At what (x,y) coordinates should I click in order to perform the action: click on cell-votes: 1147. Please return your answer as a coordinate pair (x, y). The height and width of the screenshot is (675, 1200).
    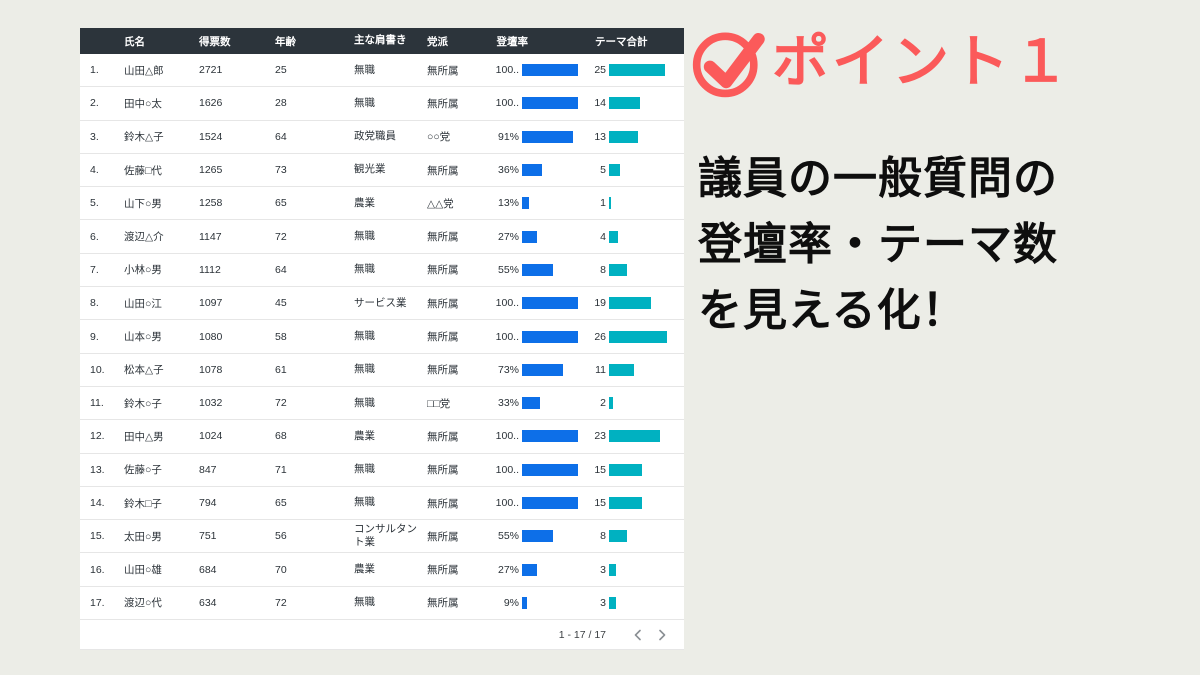
    Looking at the image, I should click on (210, 236).